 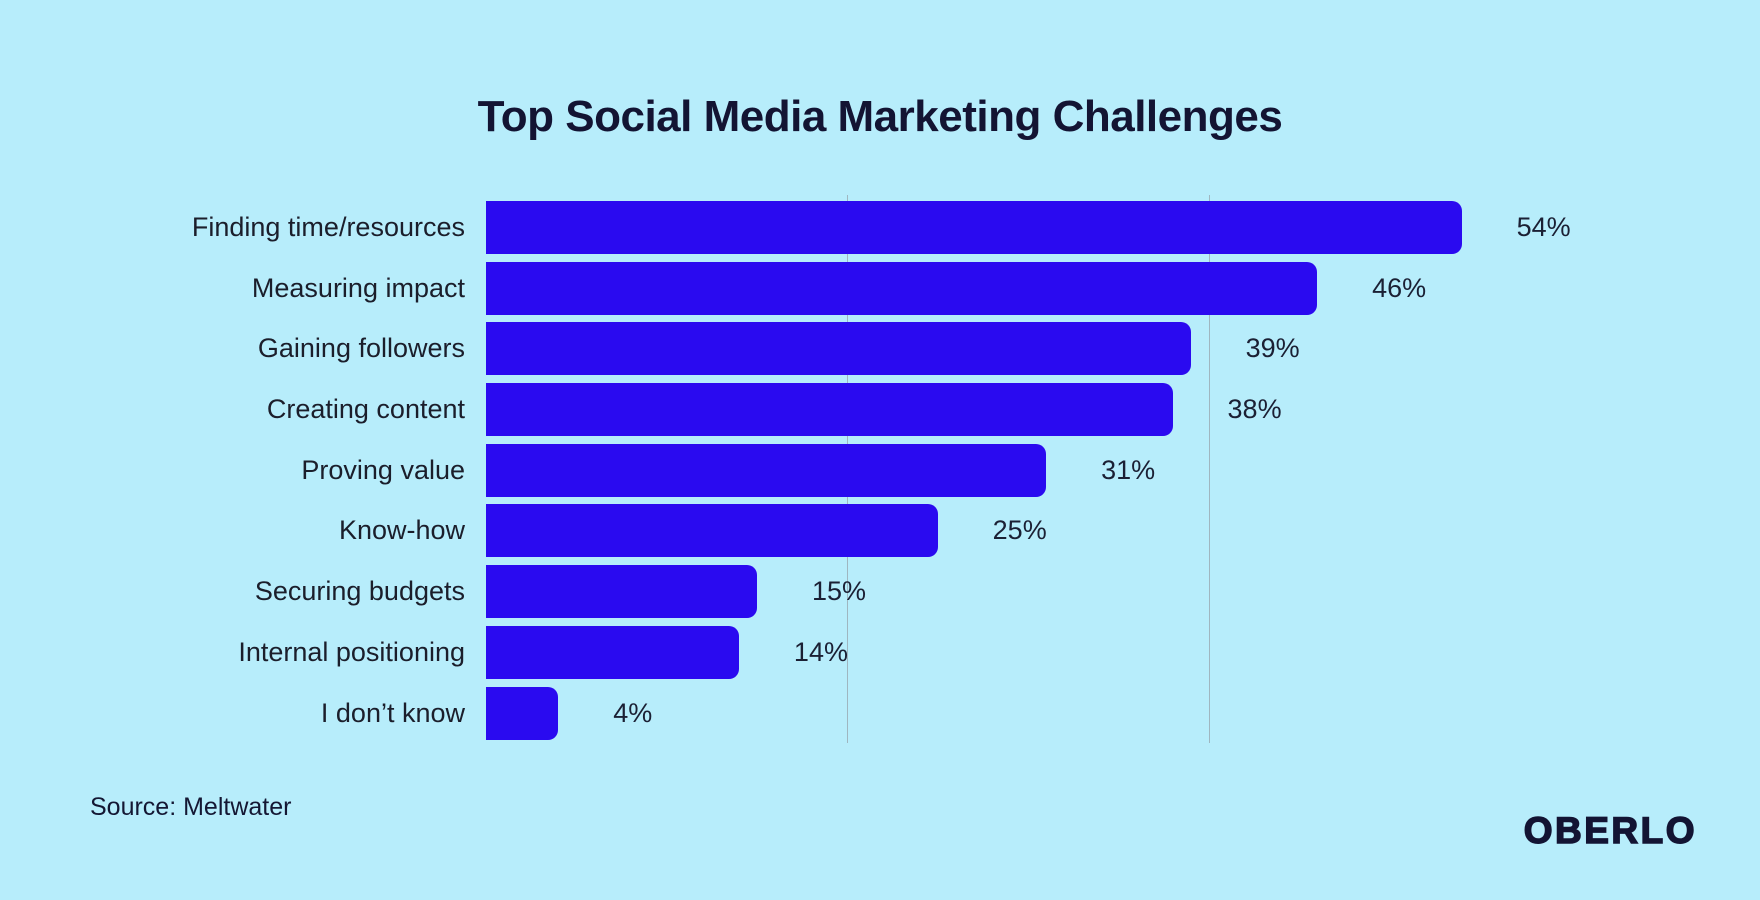 I want to click on category-label: Finding time/resources, so click(x=328, y=227).